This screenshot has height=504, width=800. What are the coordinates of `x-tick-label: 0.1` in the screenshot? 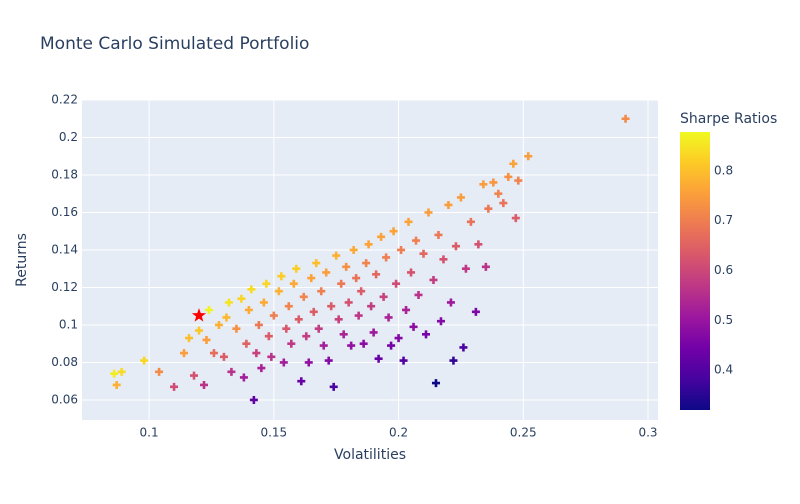 It's located at (149, 433).